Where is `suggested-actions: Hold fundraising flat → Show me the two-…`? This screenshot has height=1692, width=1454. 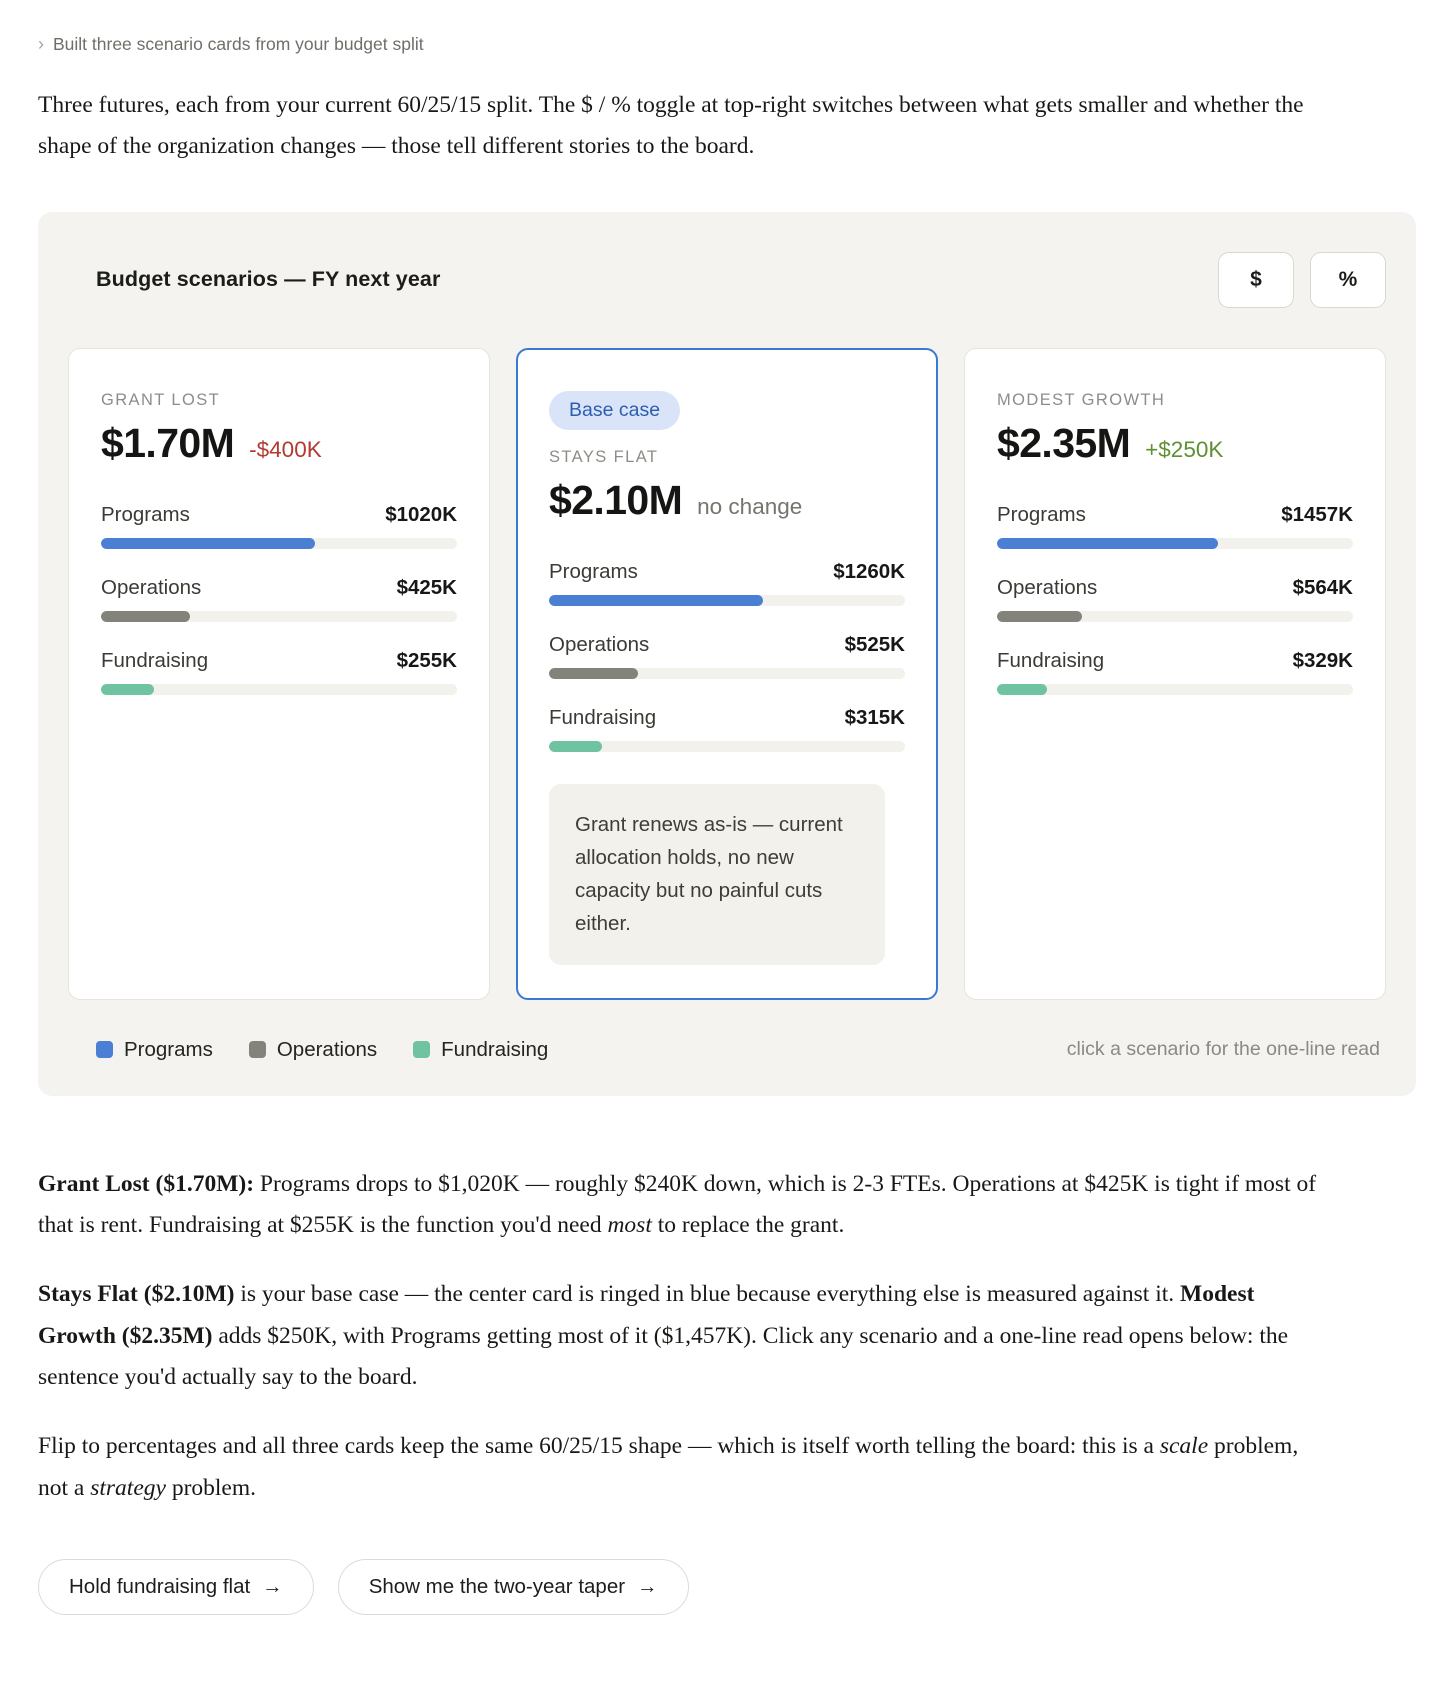 suggested-actions: Hold fundraising flat → Show me the two-… is located at coordinates (727, 1587).